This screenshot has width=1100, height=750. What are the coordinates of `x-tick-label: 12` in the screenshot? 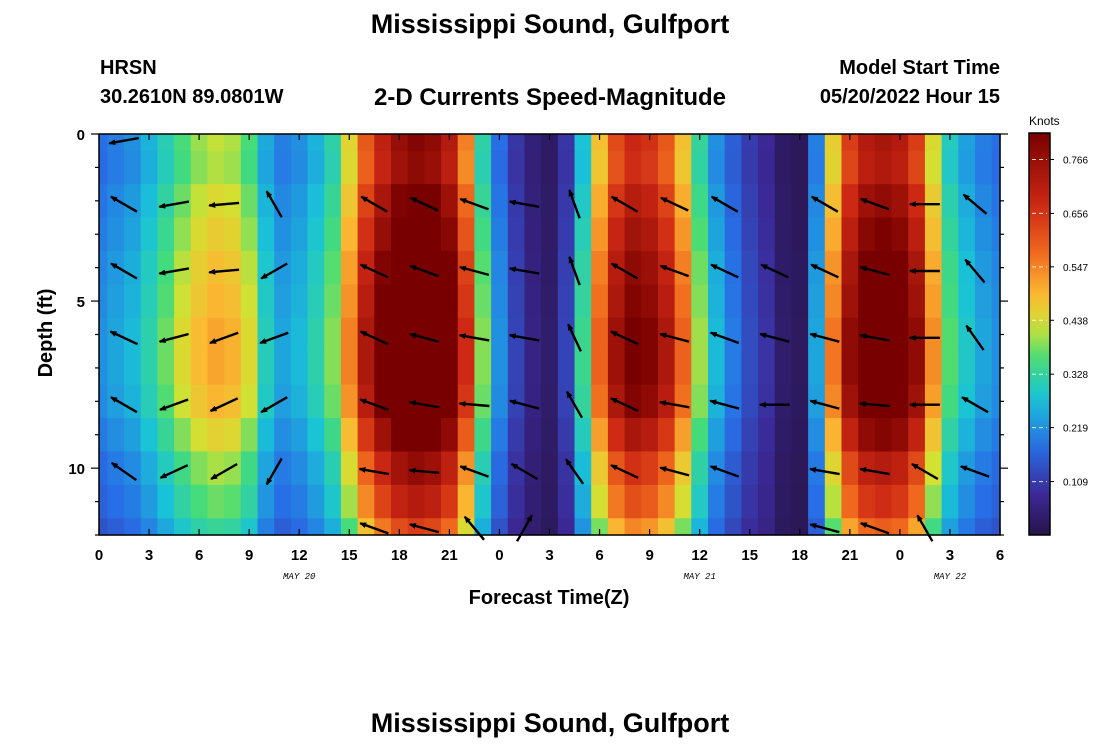 It's located at (299, 555).